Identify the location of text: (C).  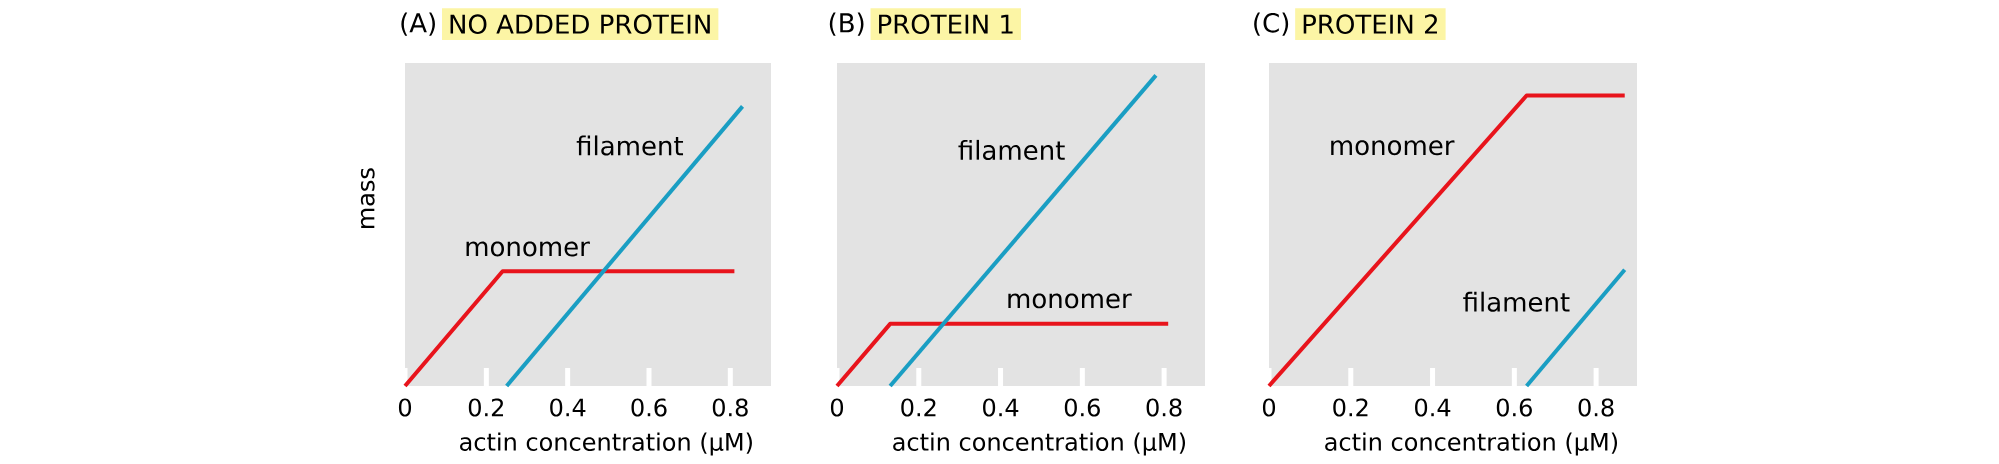
(1271, 24).